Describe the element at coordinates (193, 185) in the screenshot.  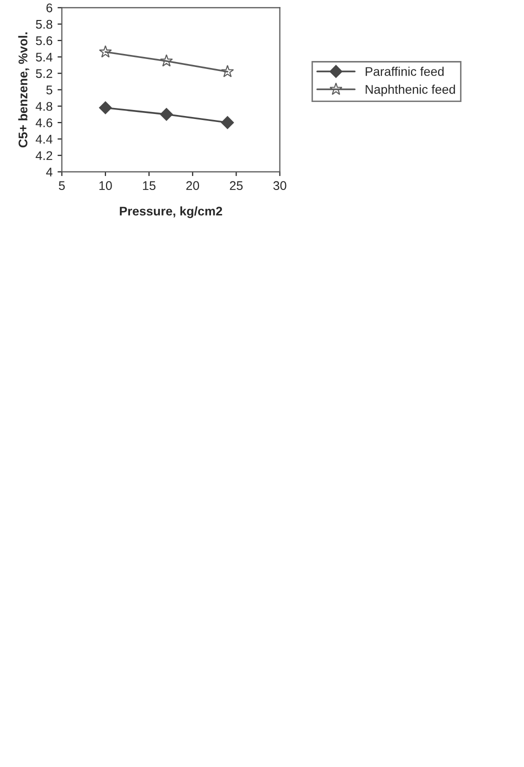
I see `x-tick-label: 20` at that location.